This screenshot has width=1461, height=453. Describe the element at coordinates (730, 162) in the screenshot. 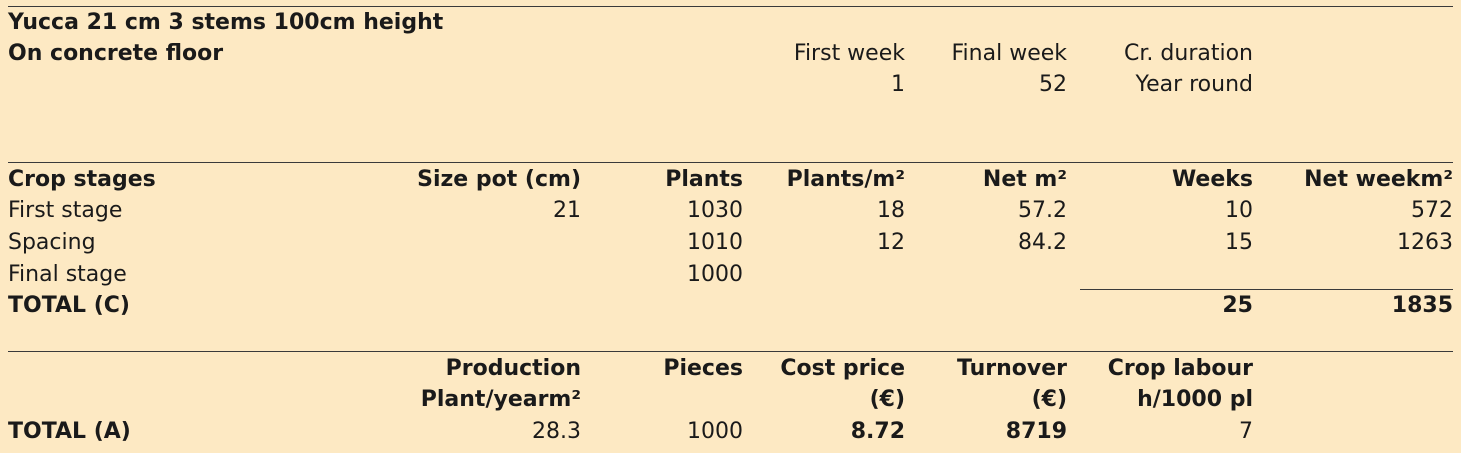

I see `stages-top-rule` at that location.